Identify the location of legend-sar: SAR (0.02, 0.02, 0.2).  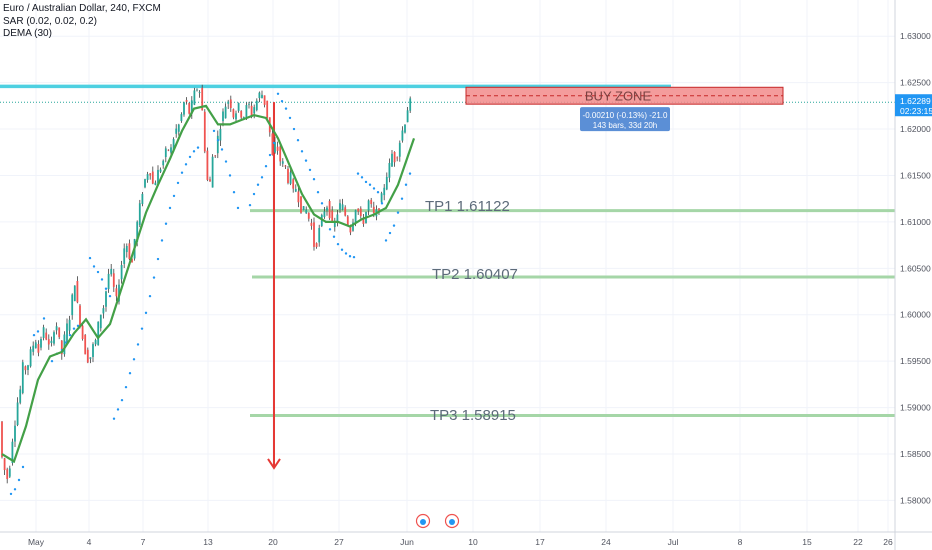
(50, 21).